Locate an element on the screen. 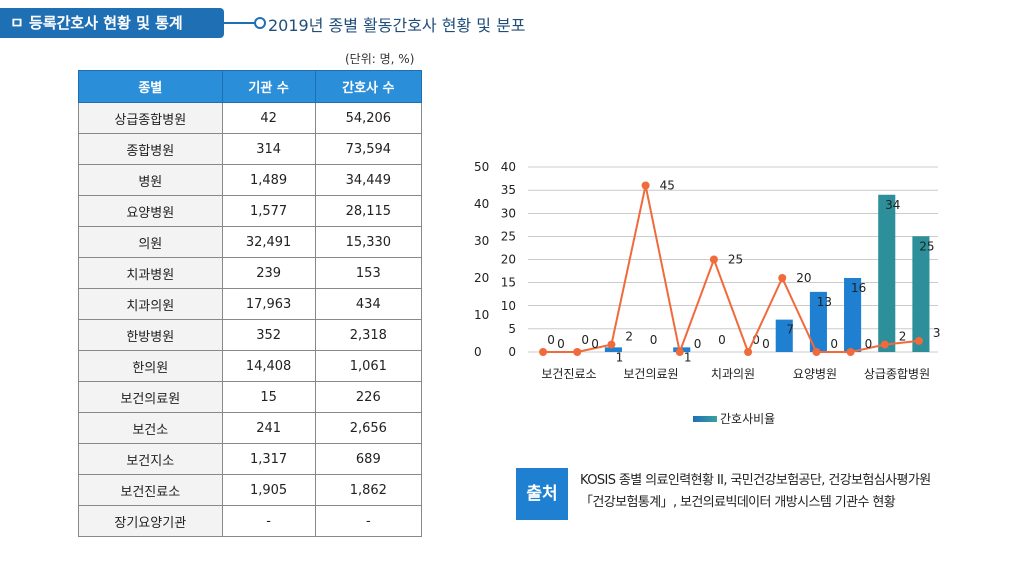 This screenshot has height=576, width=1024. table-row: 치과병원 239 153 is located at coordinates (250, 273).